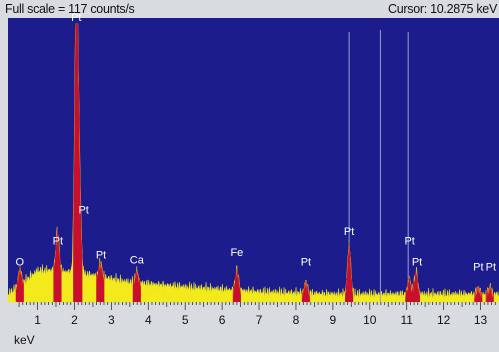  Describe the element at coordinates (222, 320) in the screenshot. I see `x-tick-label: 6` at that location.